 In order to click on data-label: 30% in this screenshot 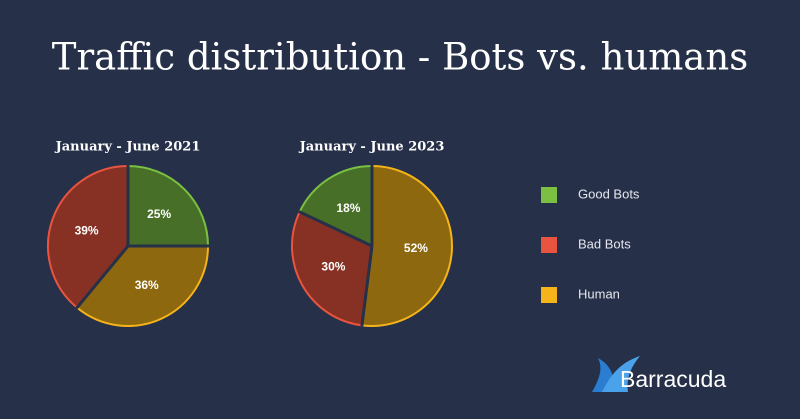, I will do `click(333, 266)`.